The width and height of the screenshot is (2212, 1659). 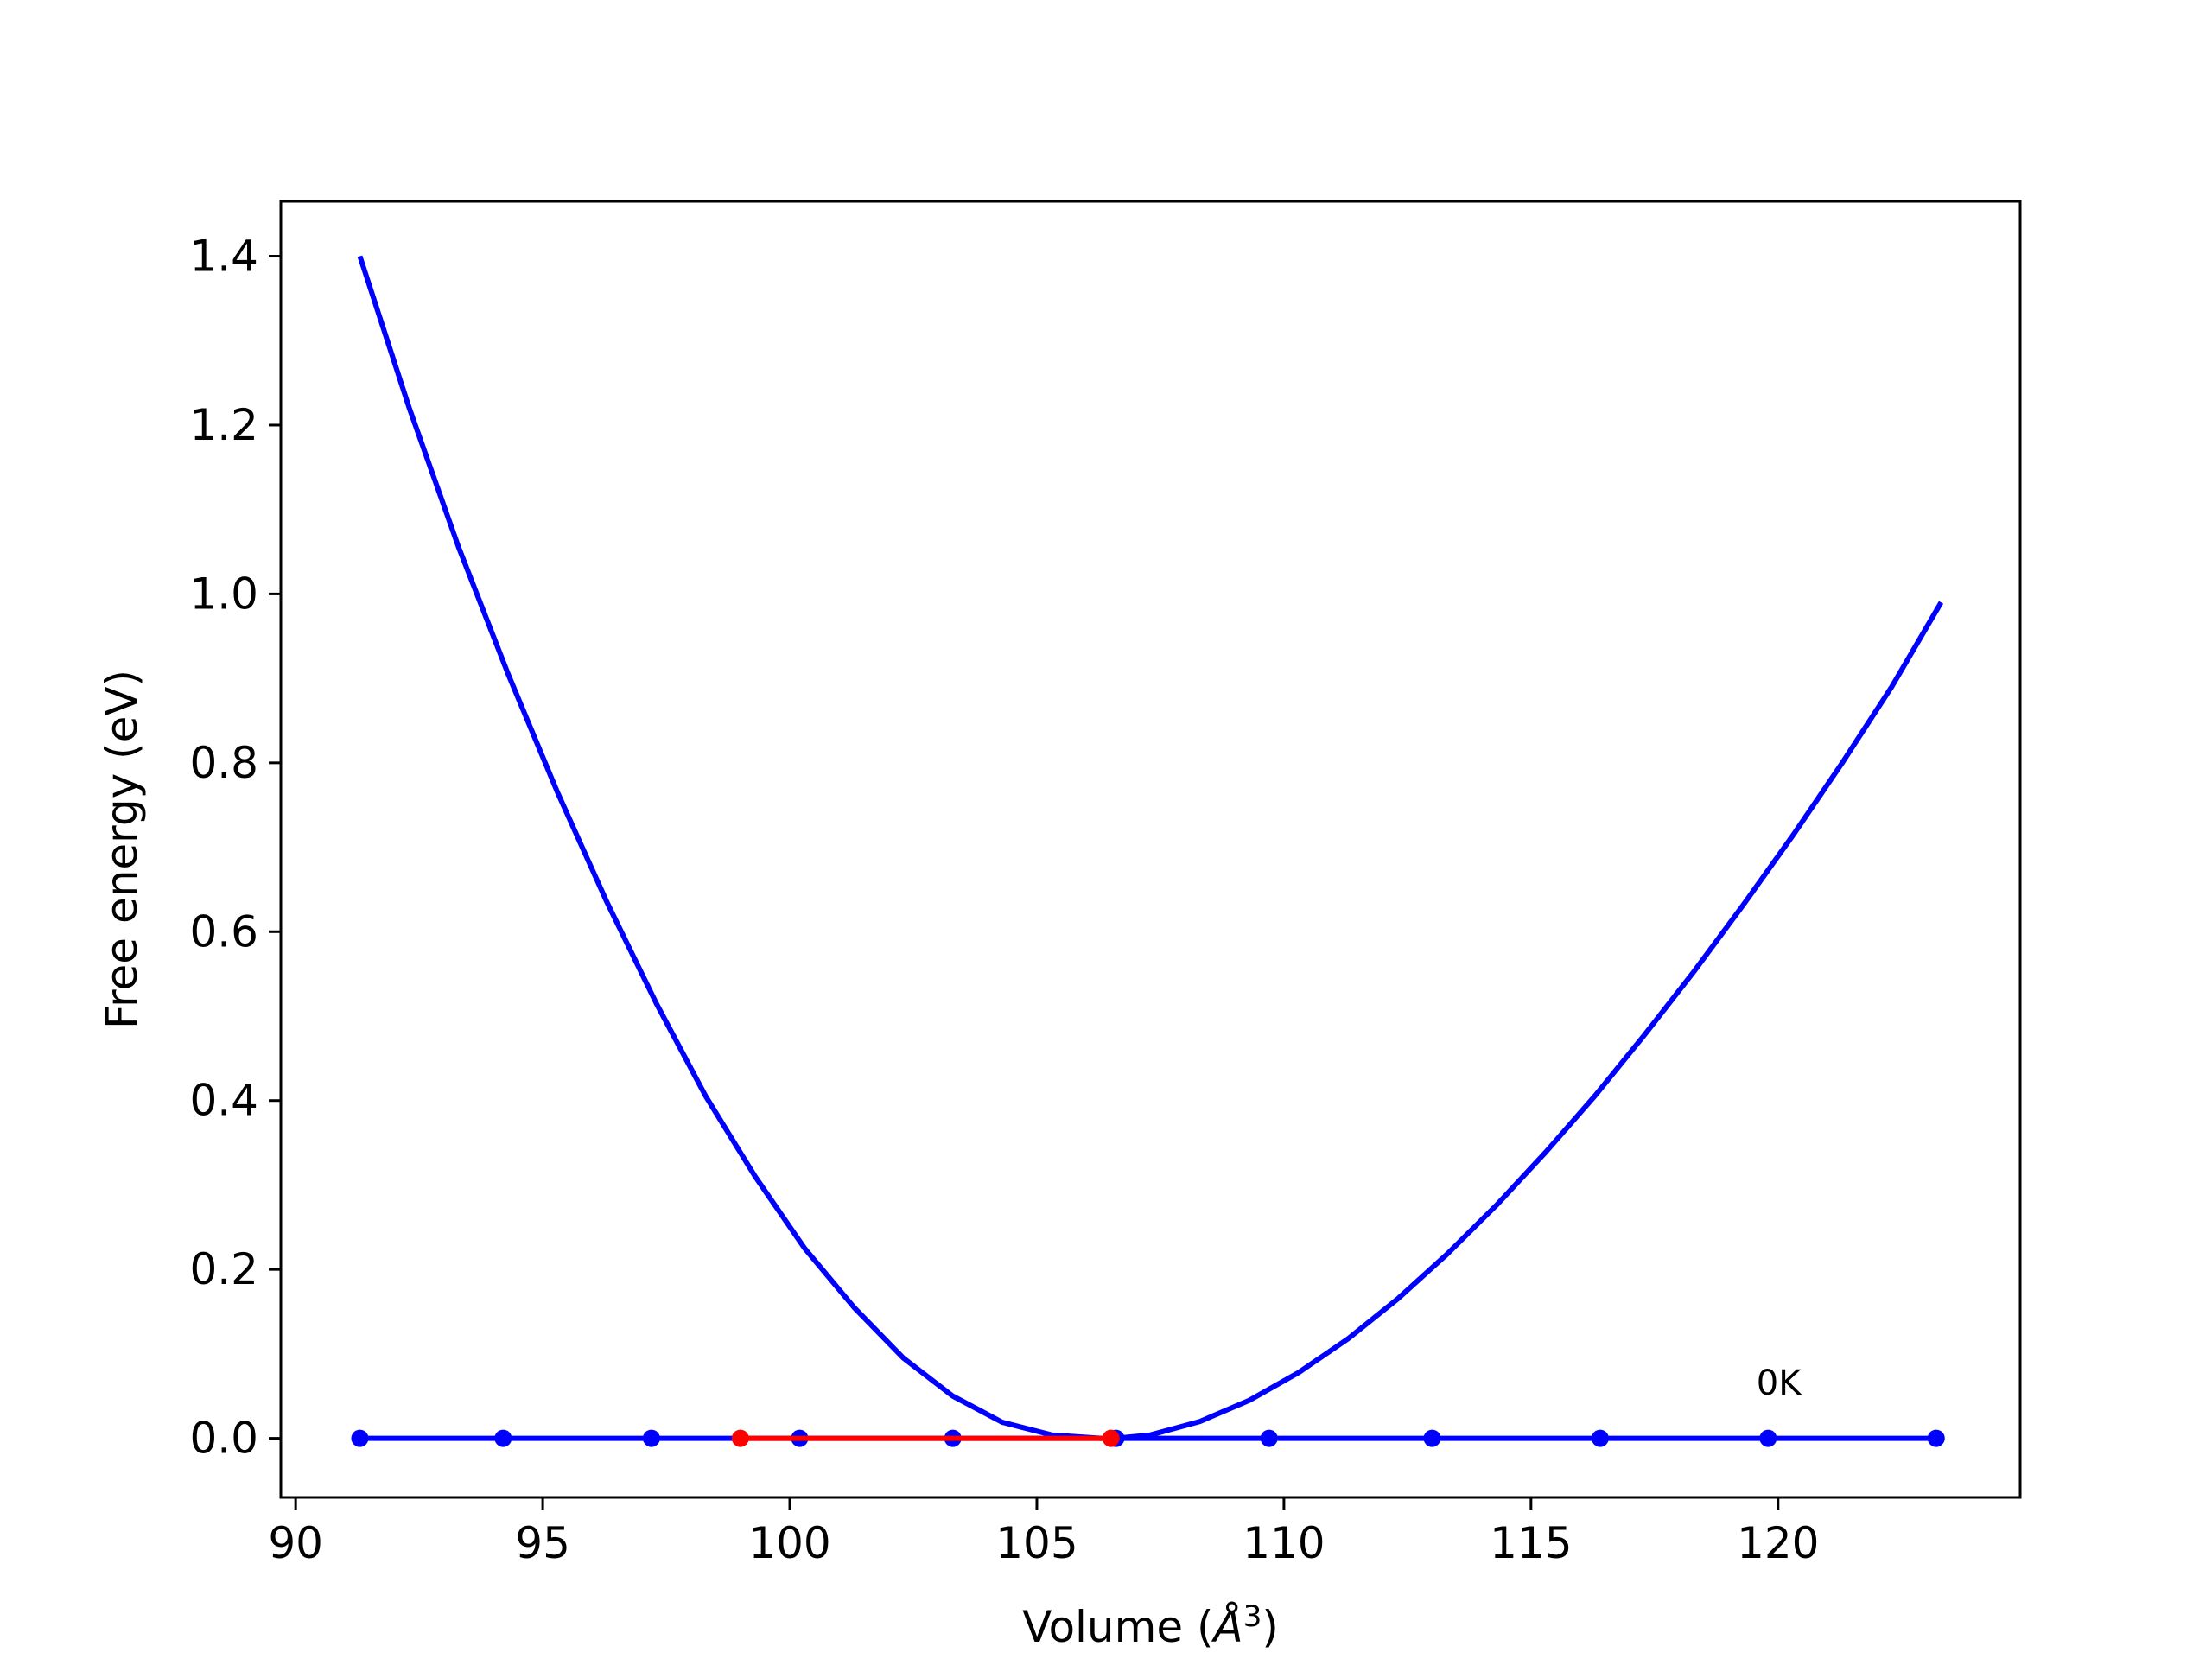 I want to click on x-axis-label-exponent: 3, so click(x=1252, y=1616).